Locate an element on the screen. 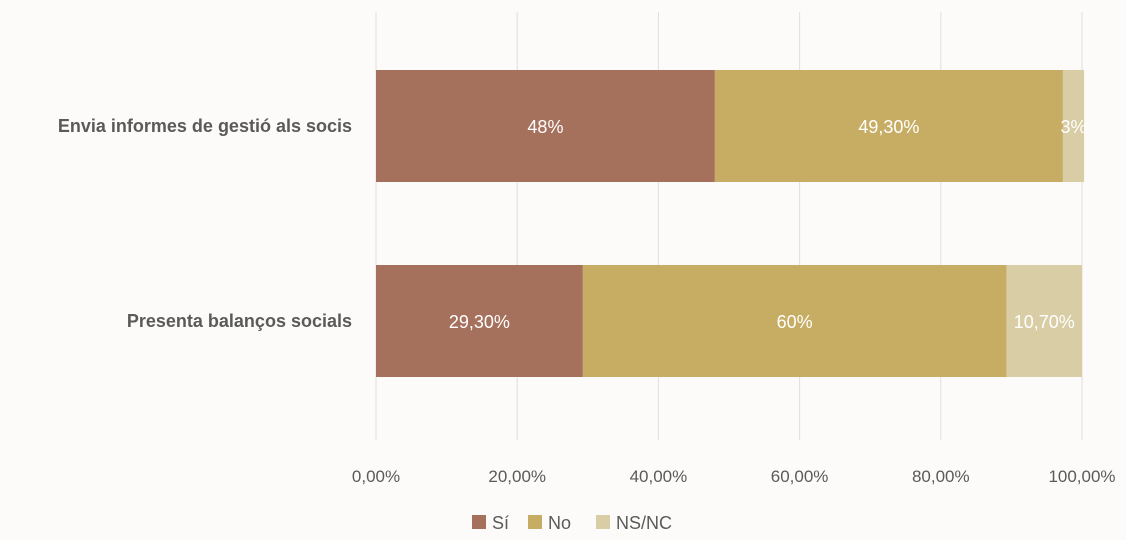  data-label: 60% is located at coordinates (795, 322).